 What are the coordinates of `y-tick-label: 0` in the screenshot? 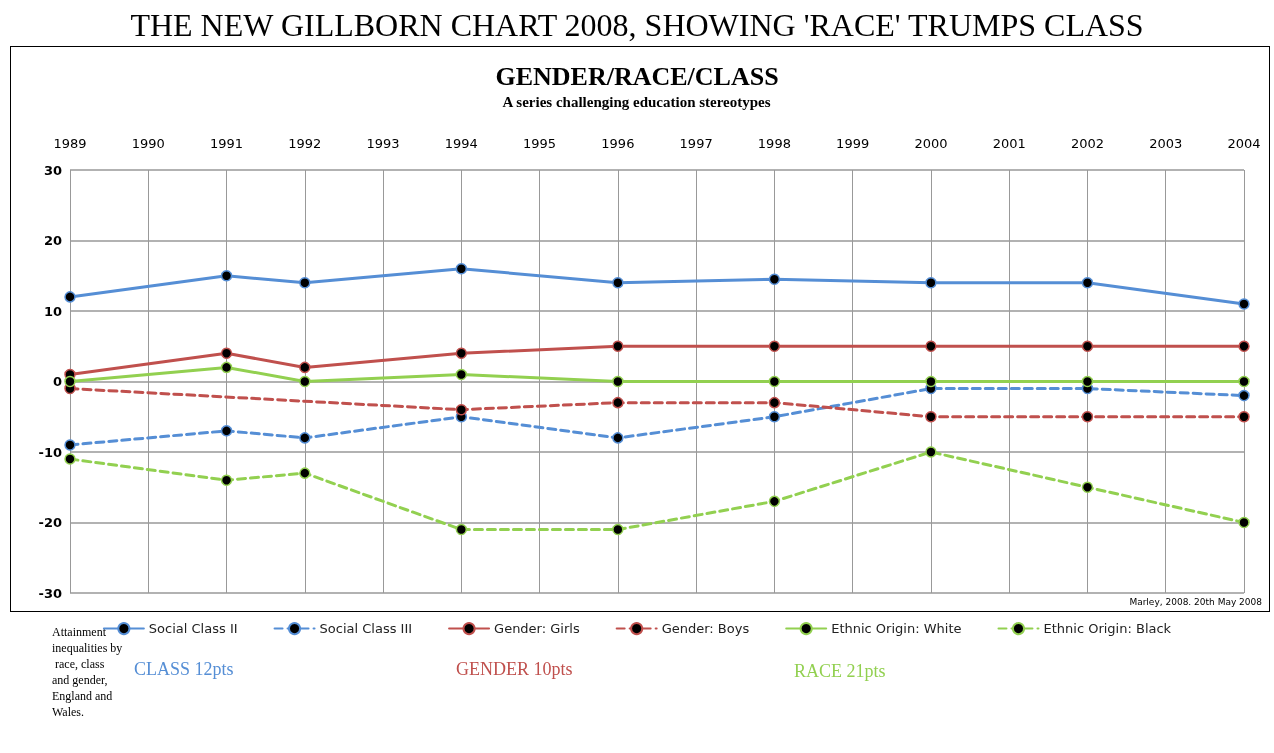 It's located at (57, 381).